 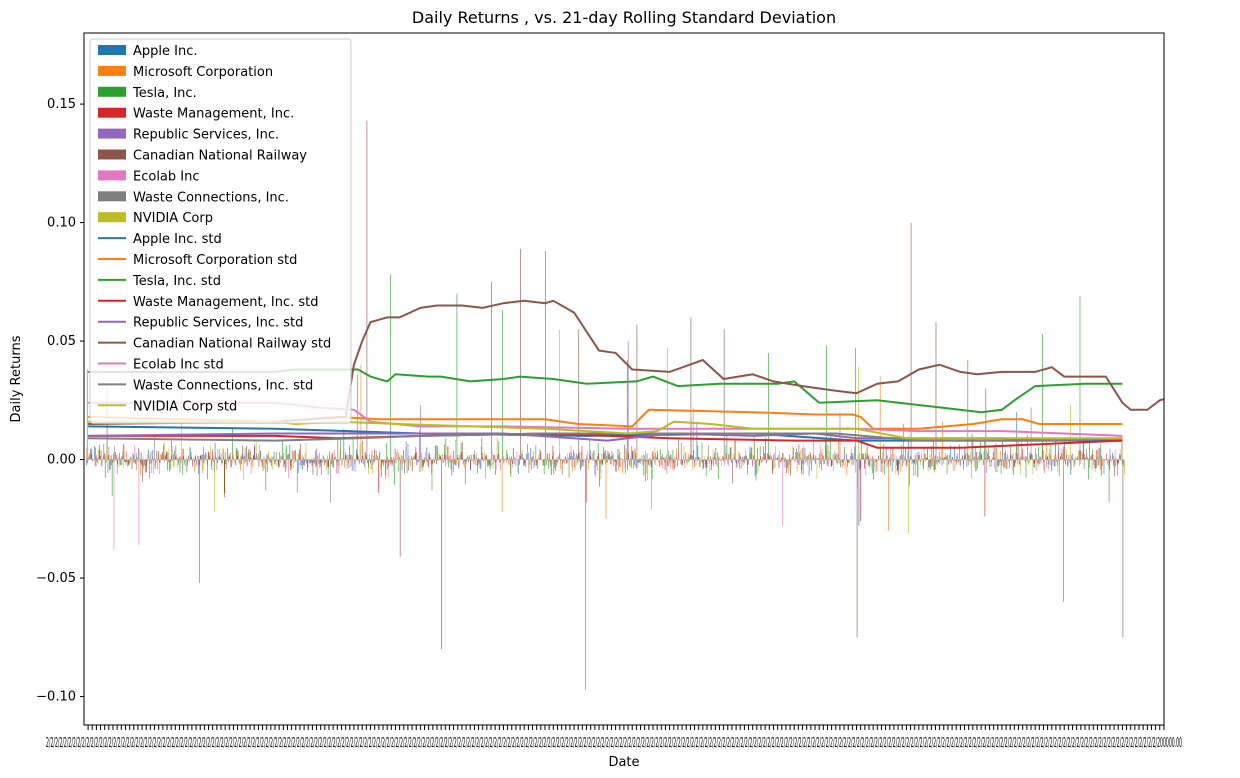 What do you see at coordinates (56, 697) in the screenshot?
I see `y-tick-label: −0.10` at bounding box center [56, 697].